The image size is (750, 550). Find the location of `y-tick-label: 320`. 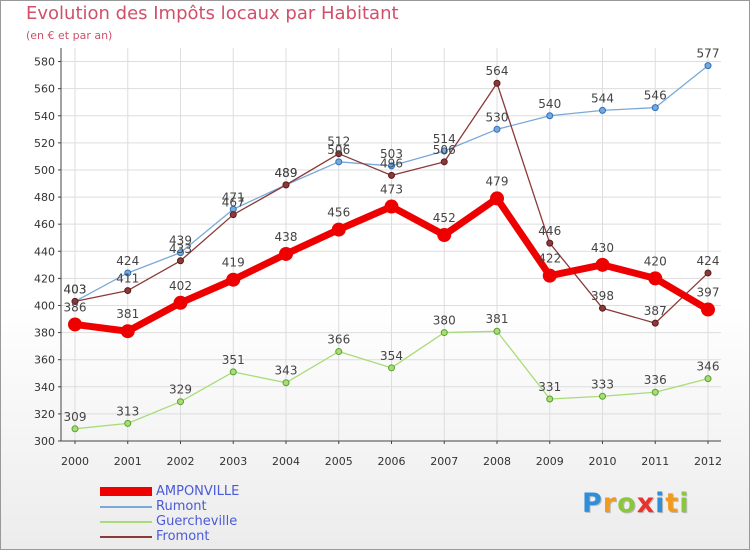

y-tick-label: 320 is located at coordinates (44, 414).